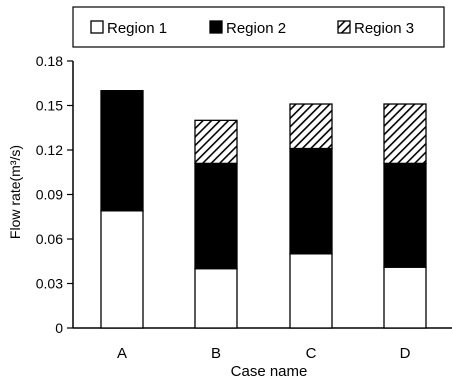 This screenshot has width=452, height=387. Describe the element at coordinates (311, 291) in the screenshot. I see `bar-segment-region-1-c` at that location.